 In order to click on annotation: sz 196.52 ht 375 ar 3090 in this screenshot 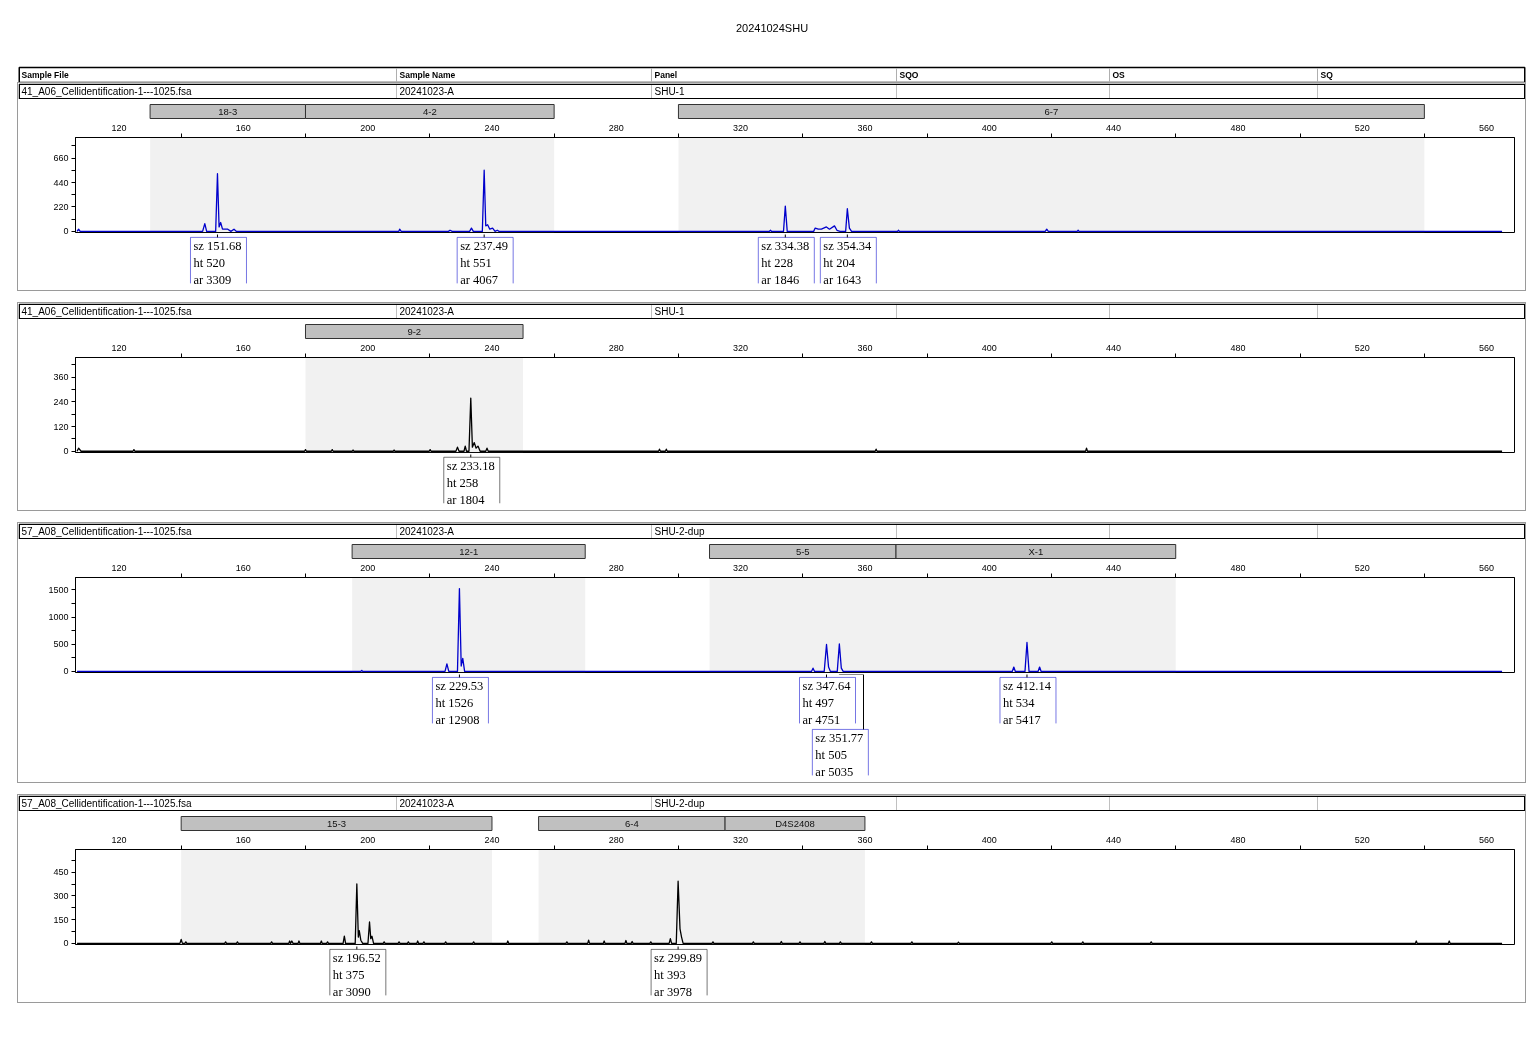, I will do `click(356, 975)`.